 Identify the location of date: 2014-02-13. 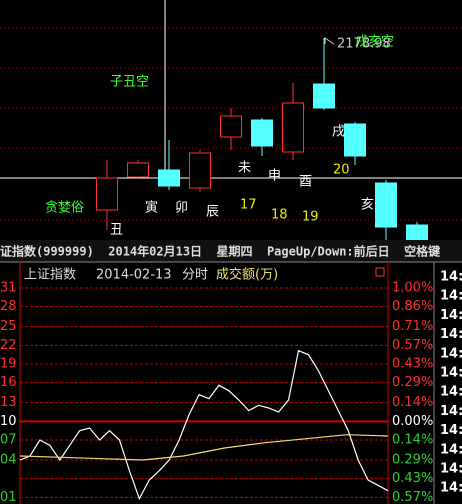
(134, 275).